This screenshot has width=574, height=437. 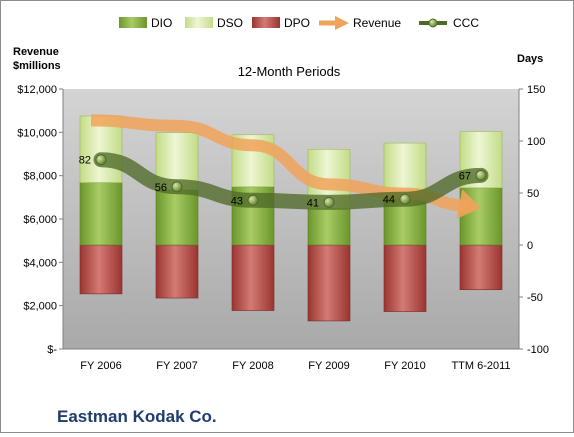 I want to click on legend-swatch-dso, so click(x=199, y=22).